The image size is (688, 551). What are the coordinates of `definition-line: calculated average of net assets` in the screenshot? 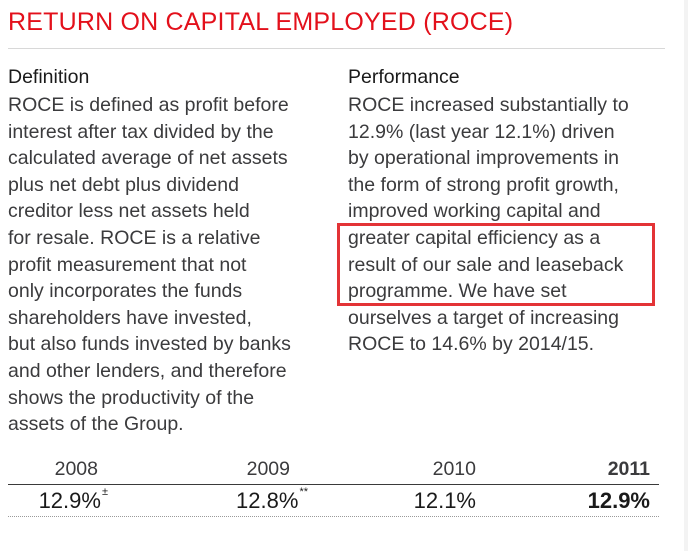 It's located at (148, 158).